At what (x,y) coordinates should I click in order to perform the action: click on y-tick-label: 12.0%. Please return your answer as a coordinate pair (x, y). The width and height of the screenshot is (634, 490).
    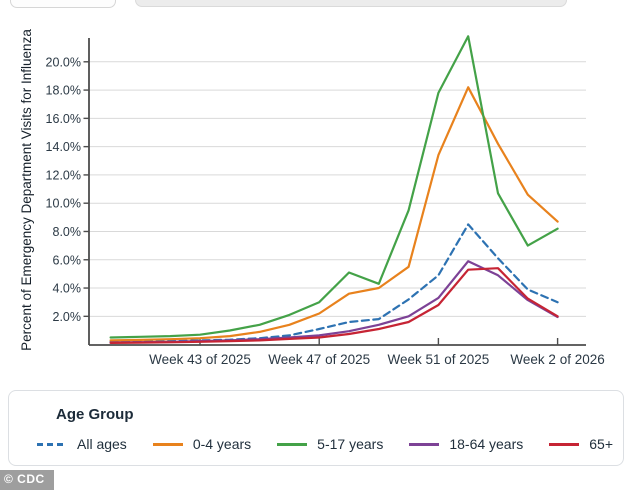
    Looking at the image, I should click on (63, 175).